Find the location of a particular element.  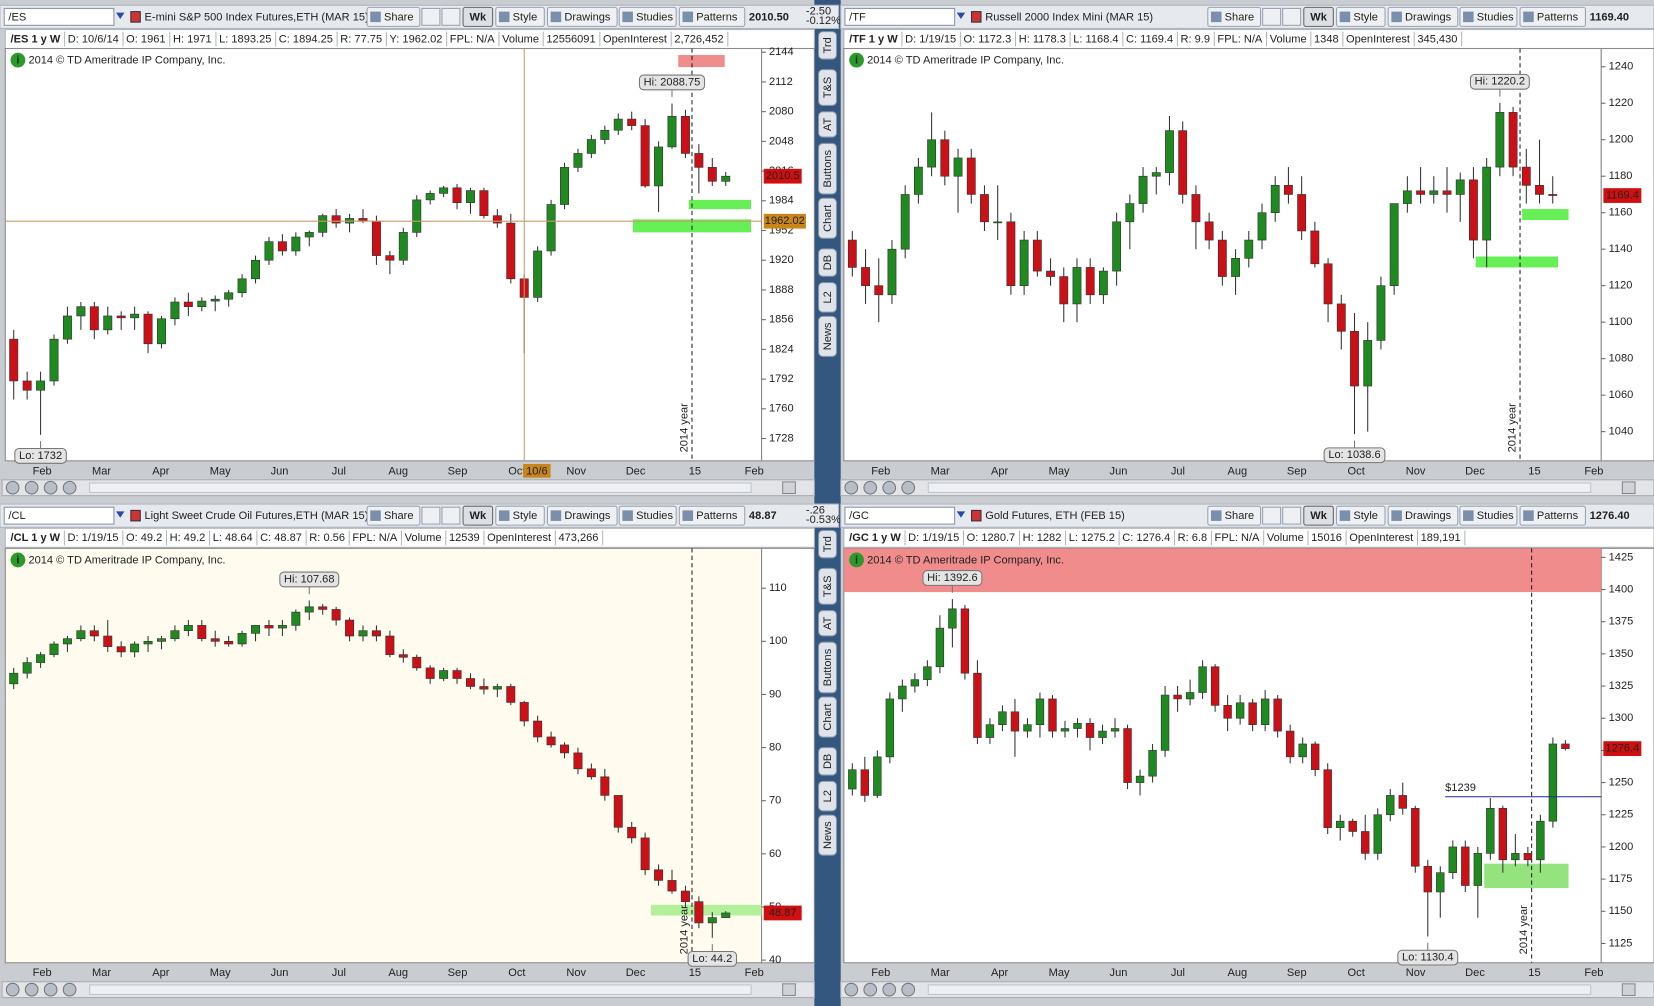

x-tick-label: Oct is located at coordinates (516, 973).